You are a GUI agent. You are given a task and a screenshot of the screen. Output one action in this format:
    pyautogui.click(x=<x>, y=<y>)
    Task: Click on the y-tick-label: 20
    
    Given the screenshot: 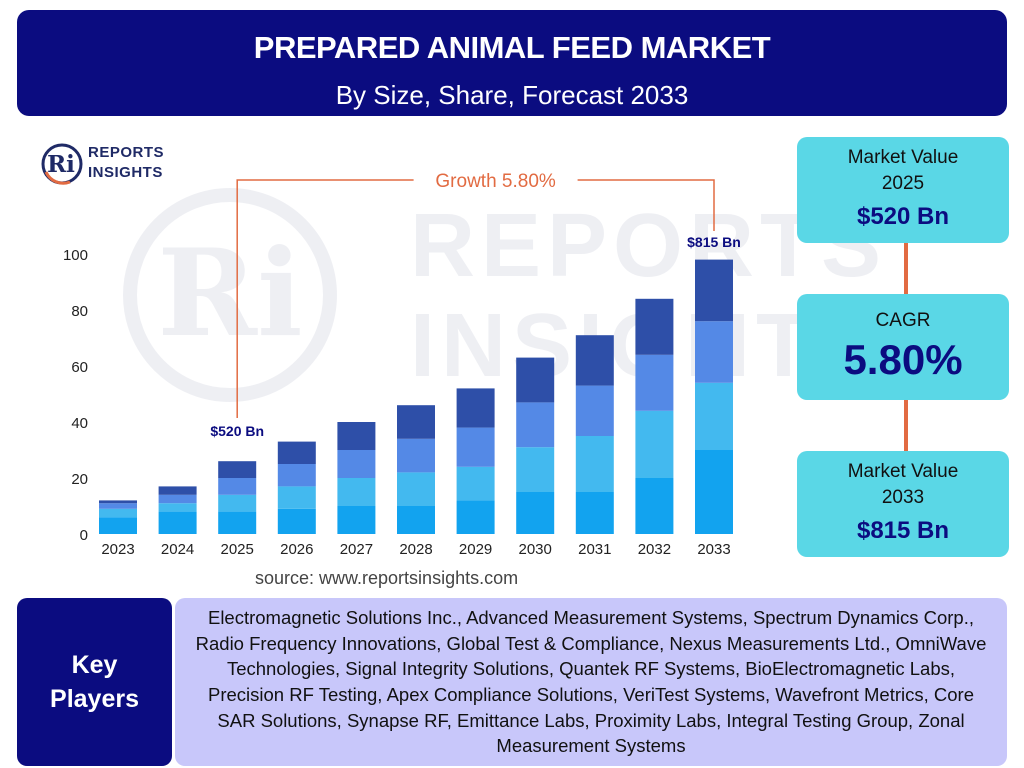 What is the action you would take?
    pyautogui.click(x=79, y=479)
    